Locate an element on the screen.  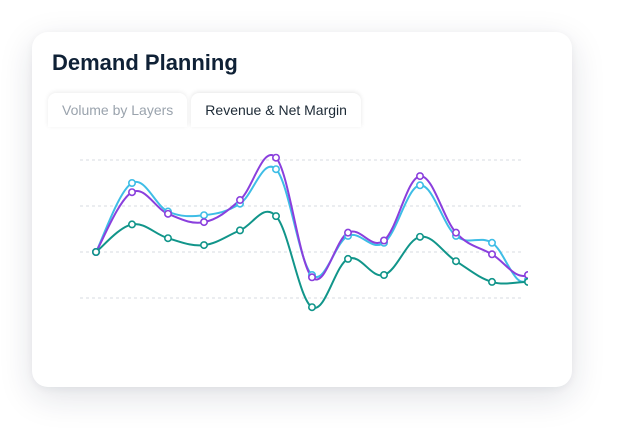
card-title: Demand Planning is located at coordinates (145, 62).